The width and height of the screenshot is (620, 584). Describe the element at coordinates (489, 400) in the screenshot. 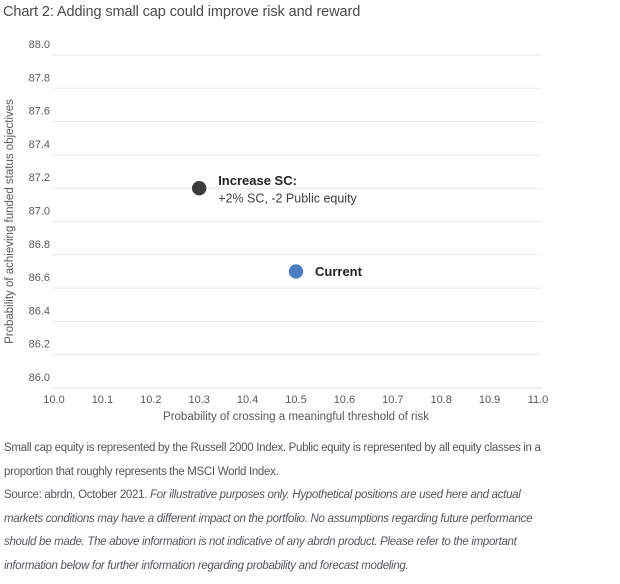

I see `x-tick-label: 10.9` at that location.